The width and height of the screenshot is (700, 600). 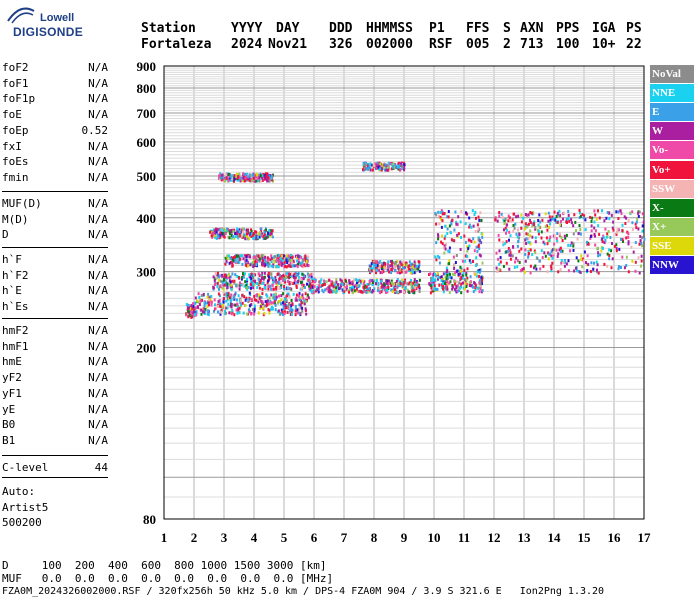 I want to click on header-label: FFS, so click(x=478, y=28).